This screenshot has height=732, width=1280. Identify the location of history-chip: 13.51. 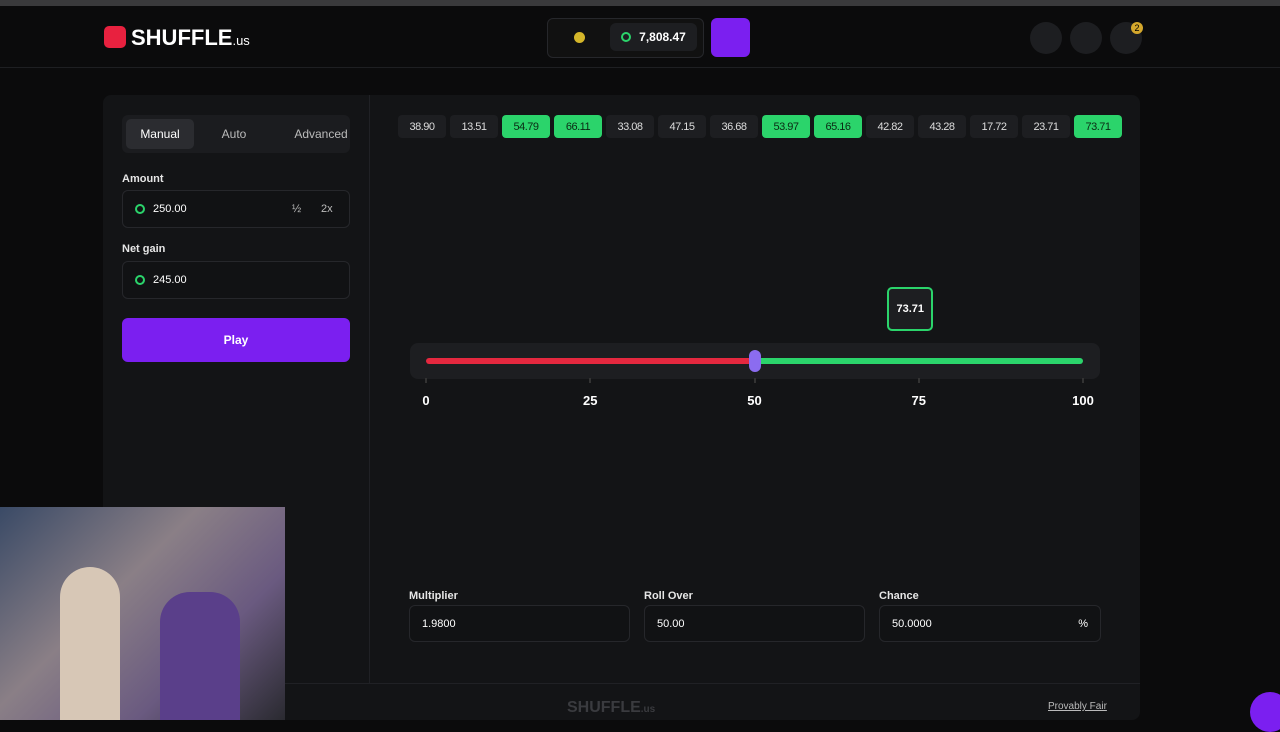
(474, 126).